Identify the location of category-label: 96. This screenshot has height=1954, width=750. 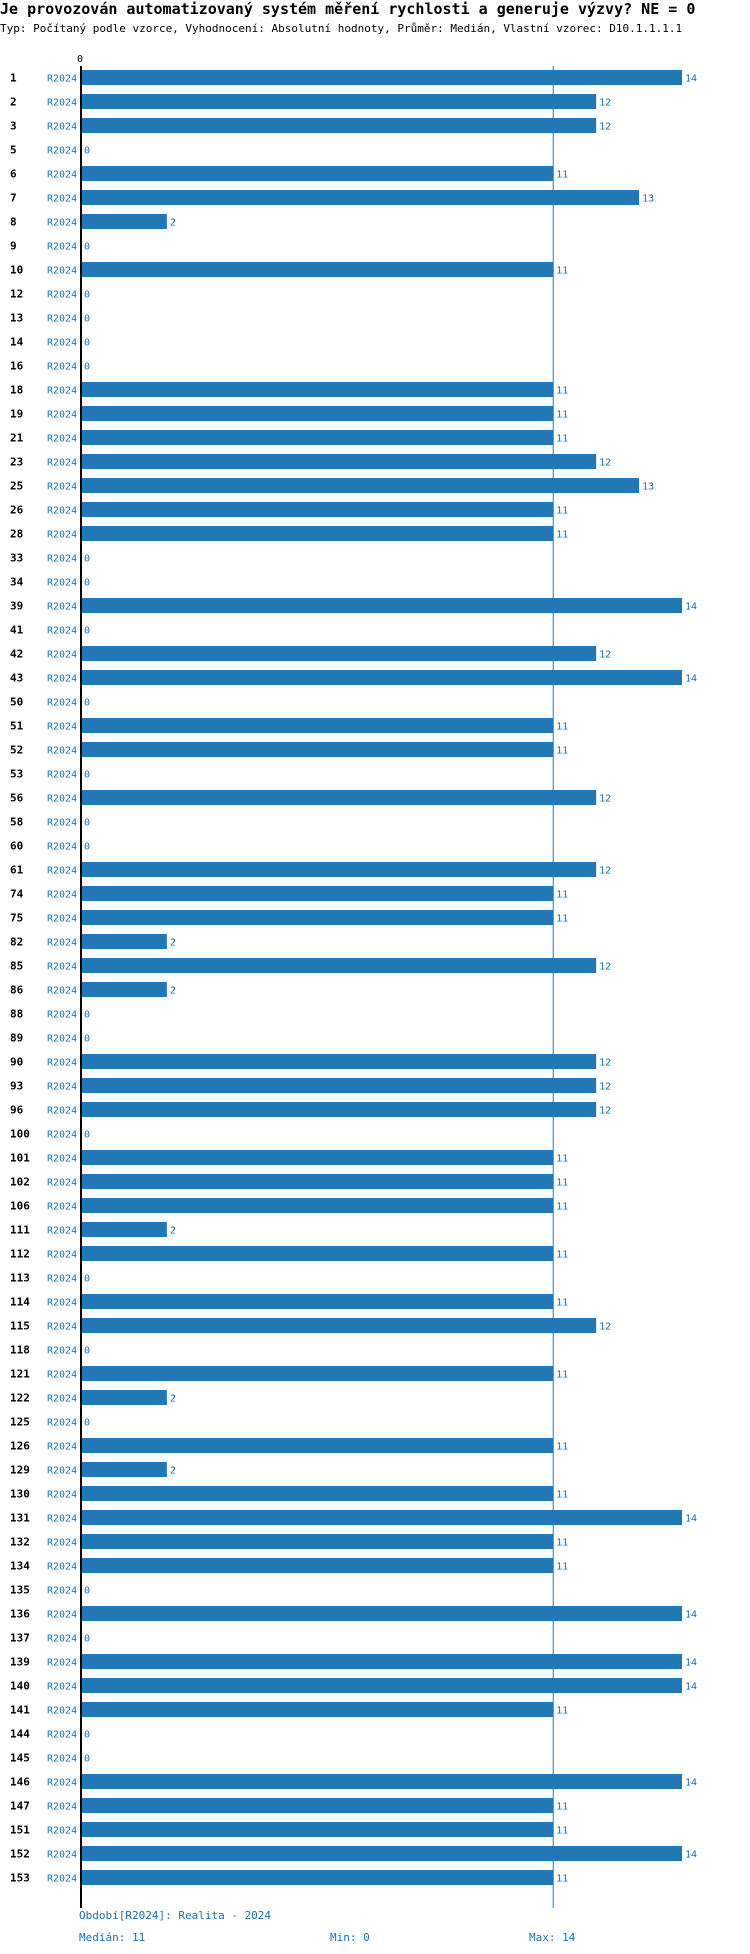
(17, 1110).